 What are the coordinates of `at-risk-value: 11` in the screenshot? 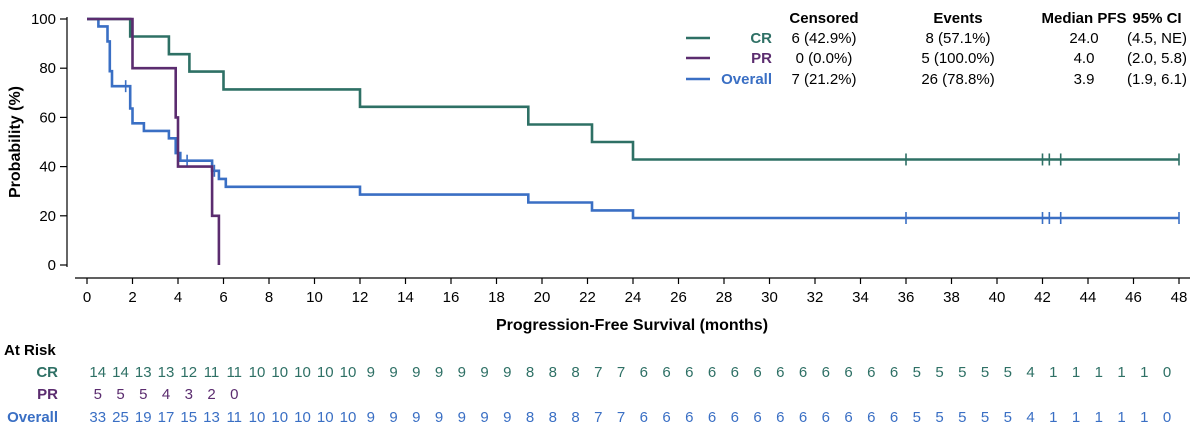 It's located at (212, 372).